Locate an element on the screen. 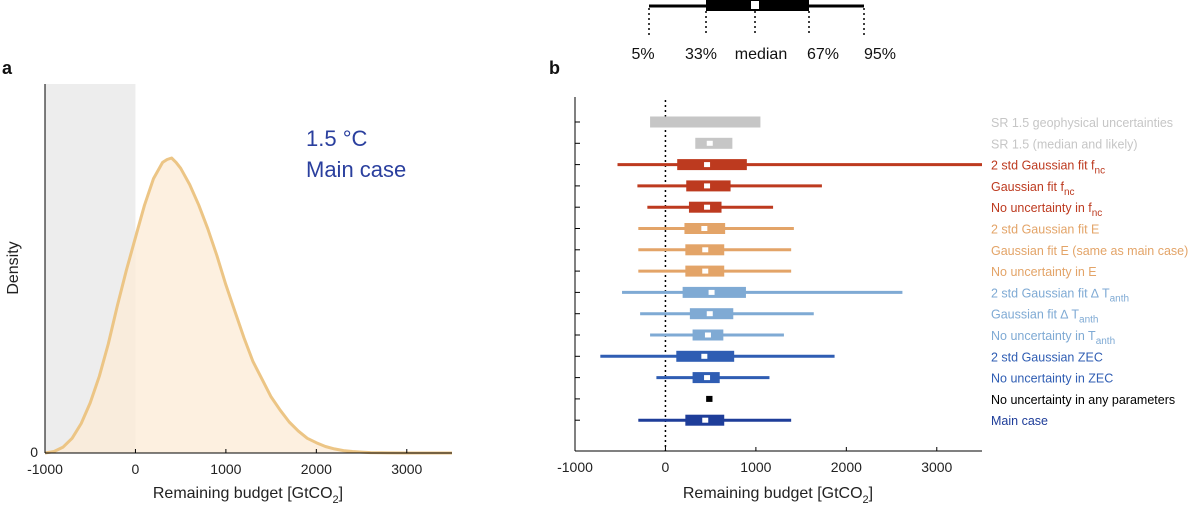 The width and height of the screenshot is (1200, 506). panel-b-row-label: 2 std Gaussian fit E is located at coordinates (1045, 230).